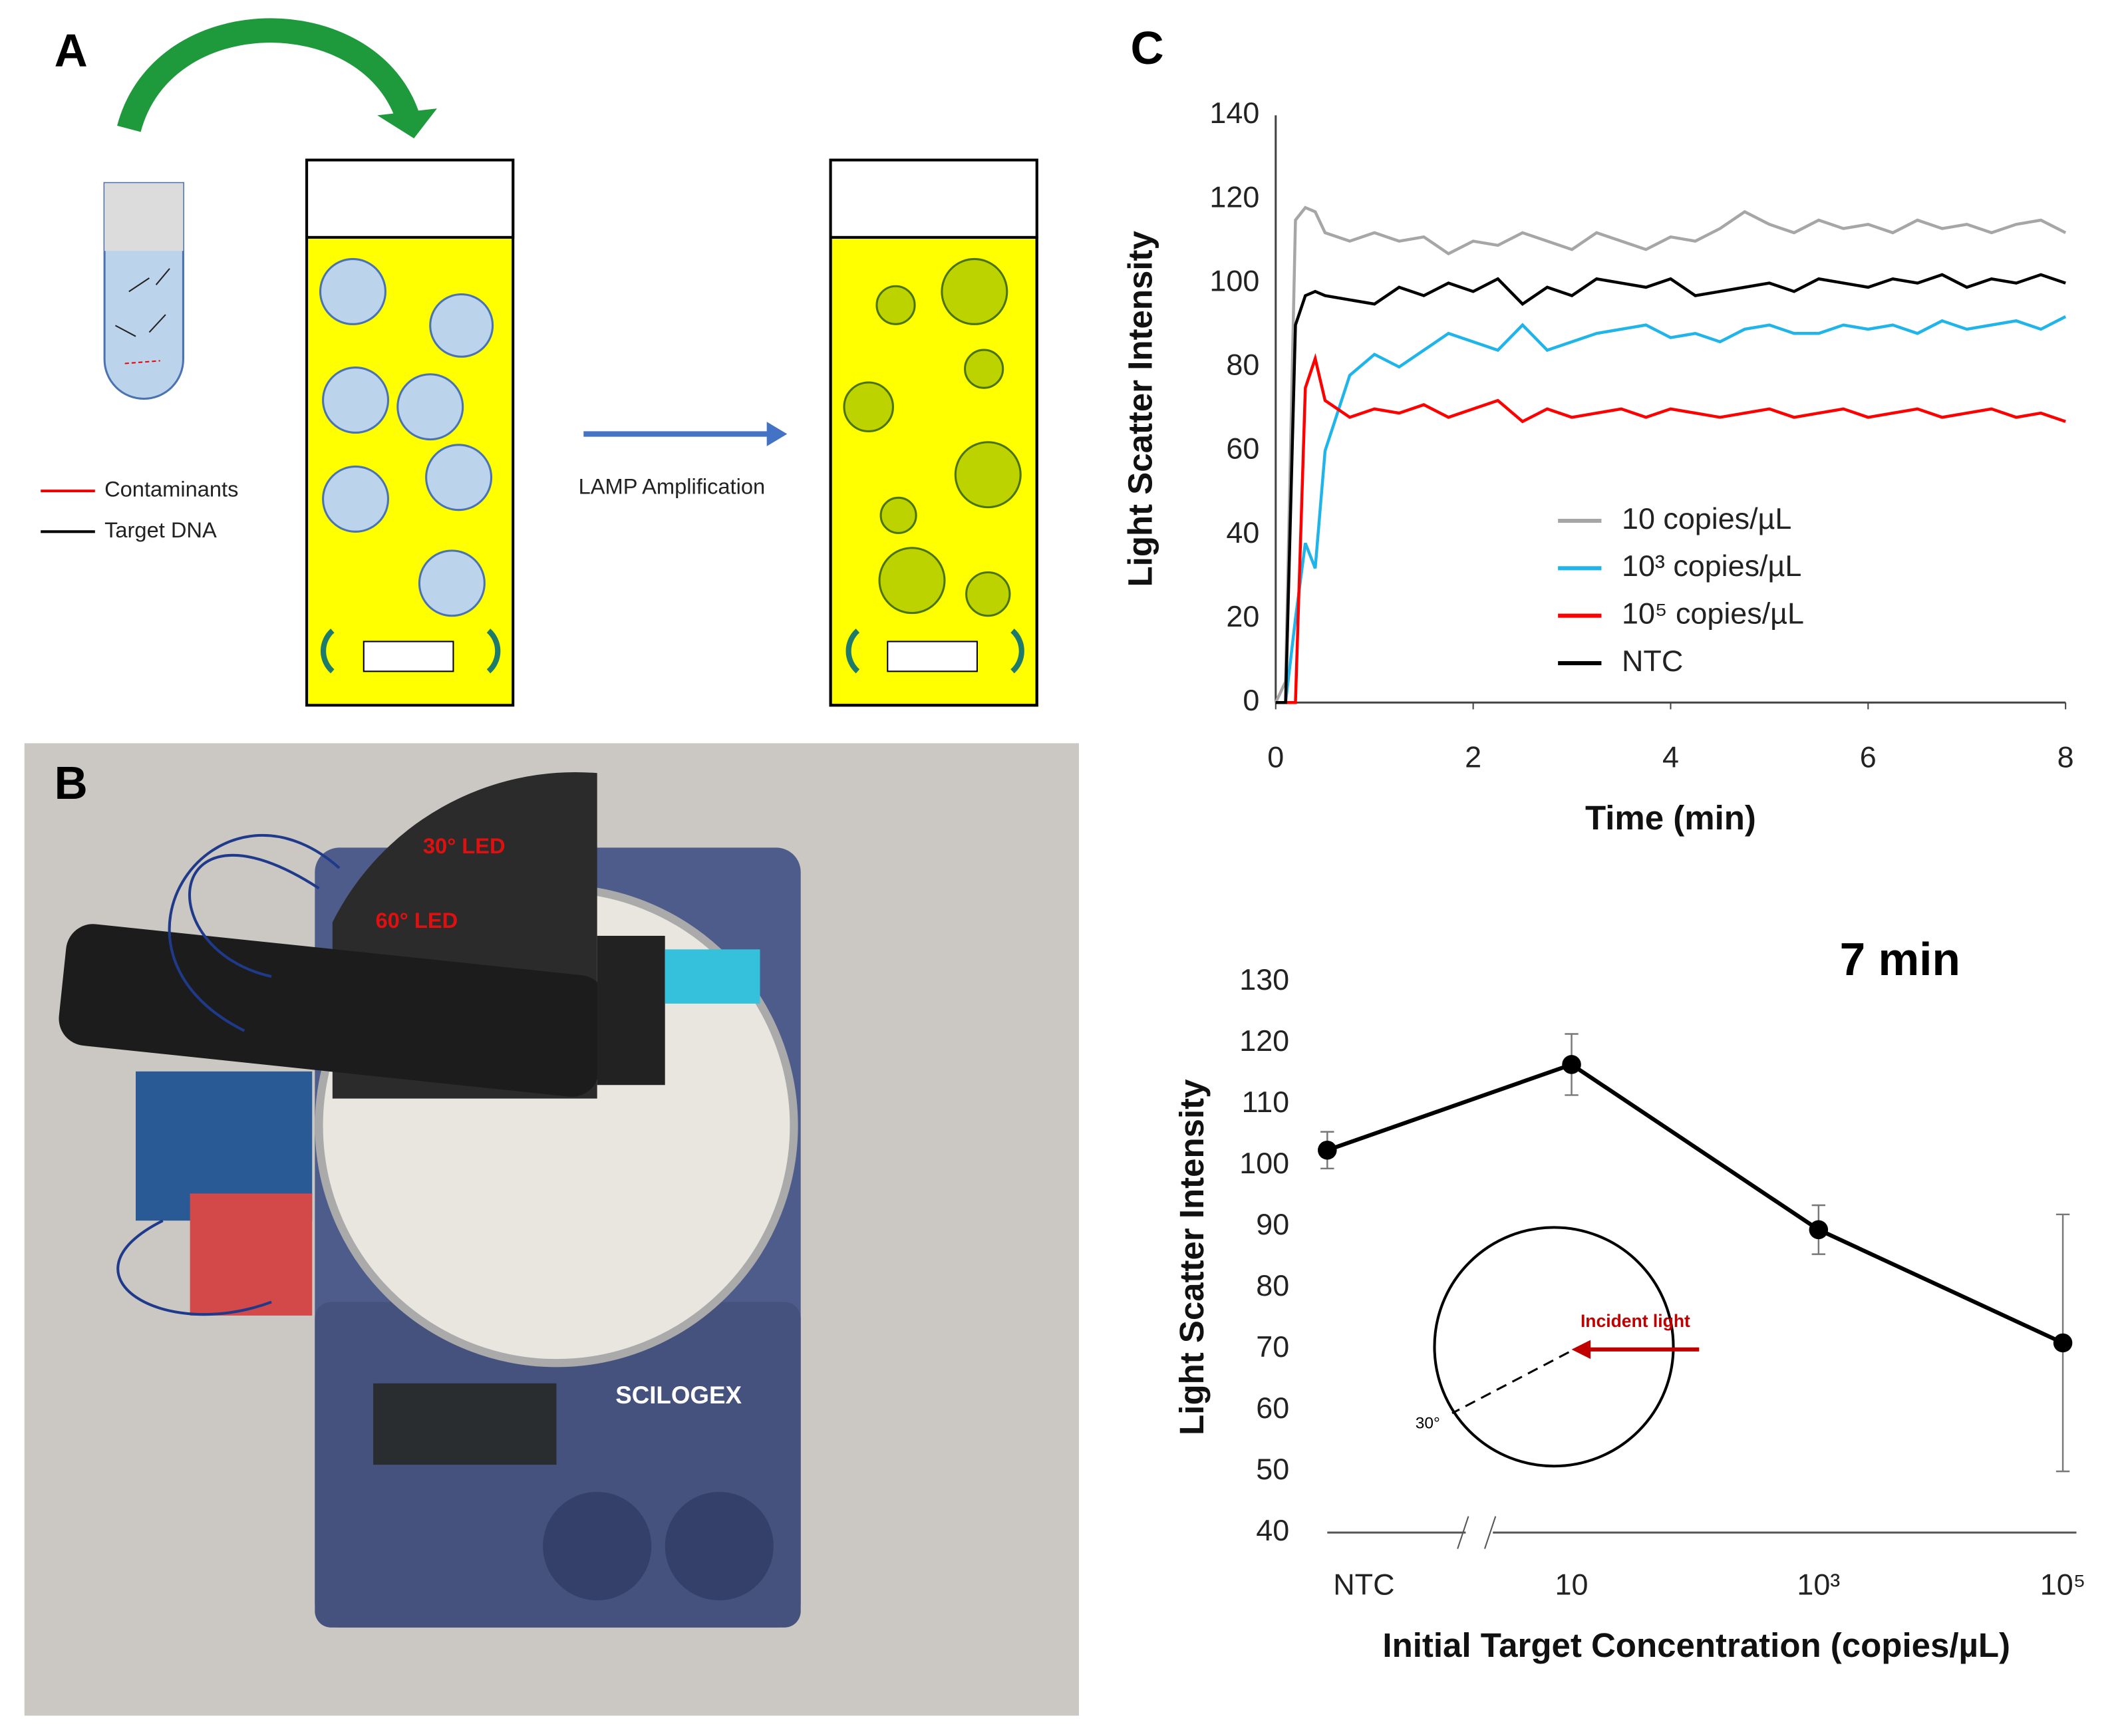 This screenshot has height=1736, width=2128. I want to click on x-tick-label: 6, so click(1868, 757).